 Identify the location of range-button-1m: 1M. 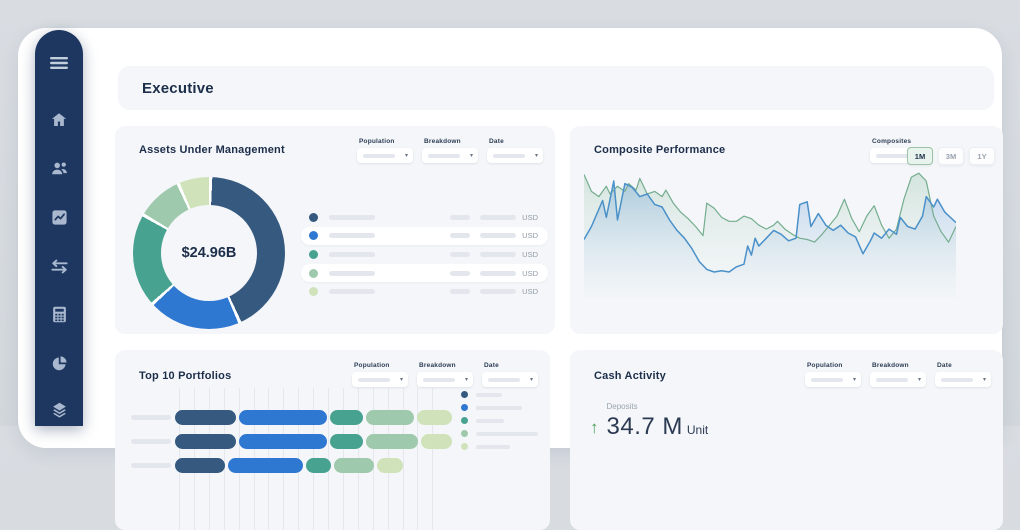
(920, 156).